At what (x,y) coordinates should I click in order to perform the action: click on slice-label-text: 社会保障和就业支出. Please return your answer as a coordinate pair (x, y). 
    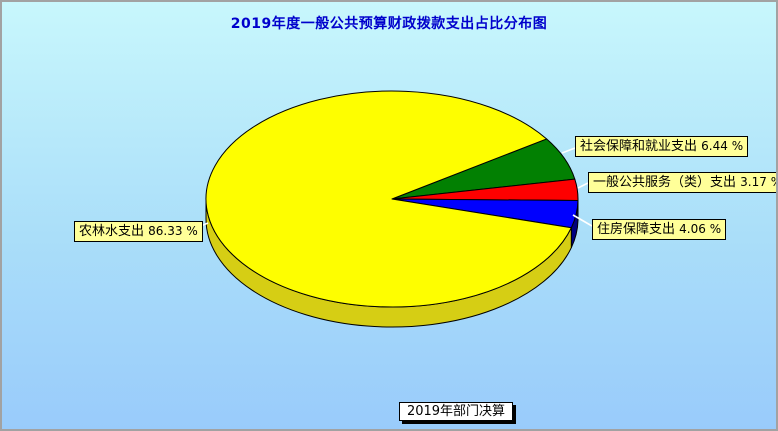
    Looking at the image, I should click on (639, 146).